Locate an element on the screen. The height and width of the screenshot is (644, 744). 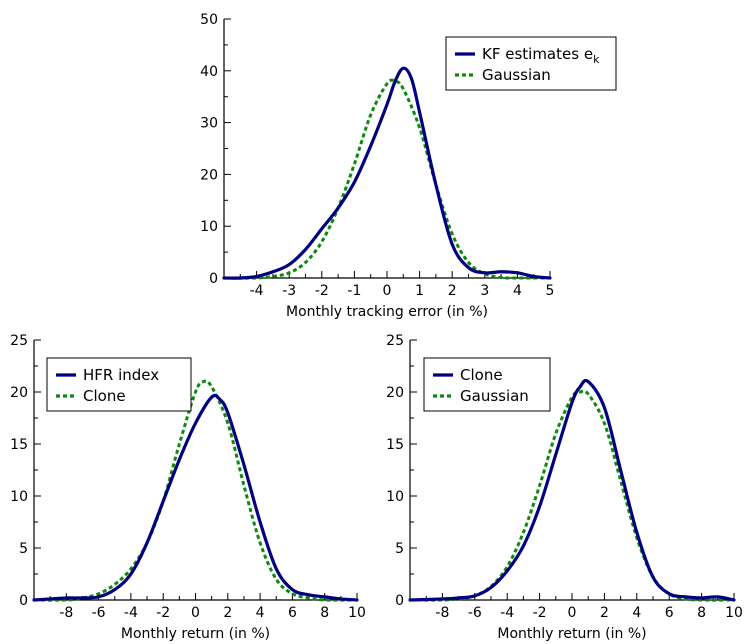
x-axis-label: Monthly tracking error (in %) is located at coordinates (387, 312).